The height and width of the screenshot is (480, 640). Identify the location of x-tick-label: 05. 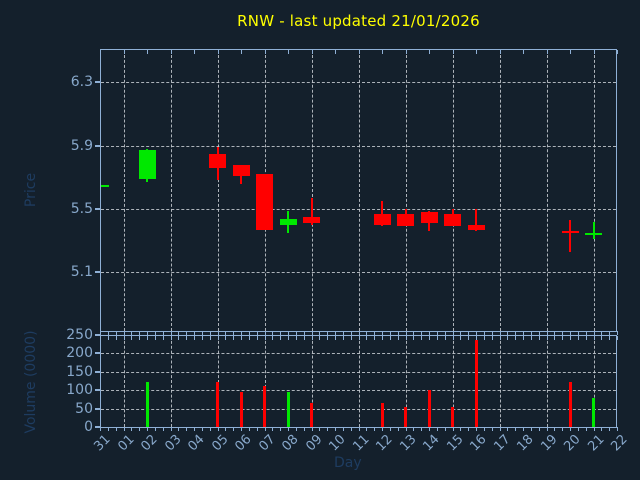
(220, 443).